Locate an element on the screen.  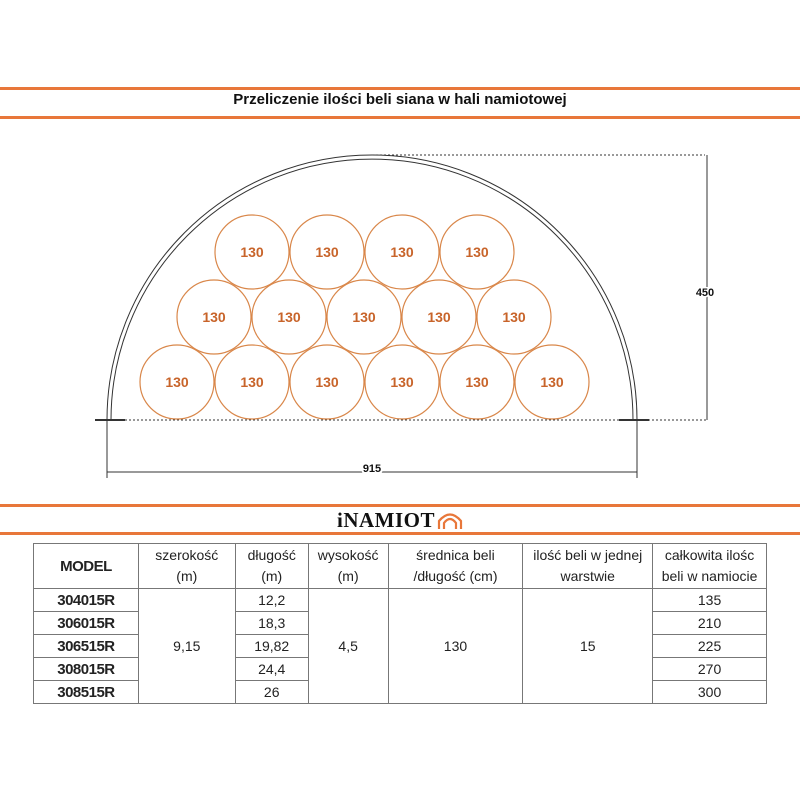
table-cell: 130 is located at coordinates (455, 646).